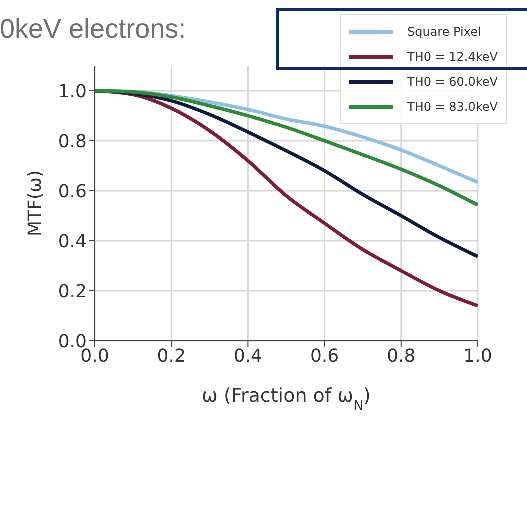 The image size is (527, 520). What do you see at coordinates (248, 356) in the screenshot?
I see `x-tick-label: 0.4` at bounding box center [248, 356].